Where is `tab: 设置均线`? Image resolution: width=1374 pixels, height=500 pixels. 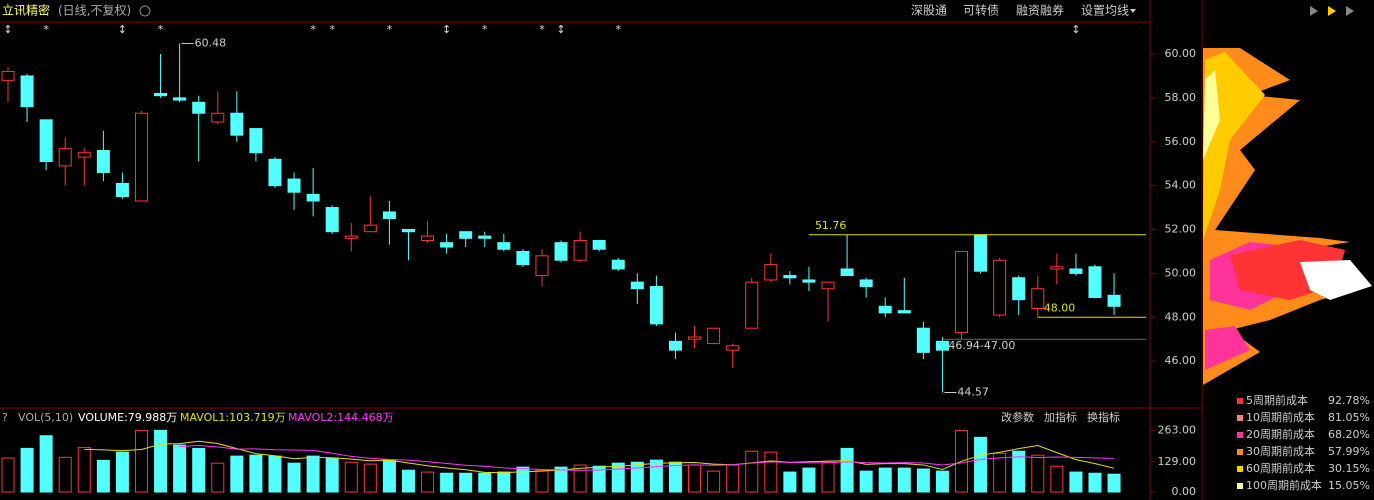 tab: 设置均线 is located at coordinates (1105, 11).